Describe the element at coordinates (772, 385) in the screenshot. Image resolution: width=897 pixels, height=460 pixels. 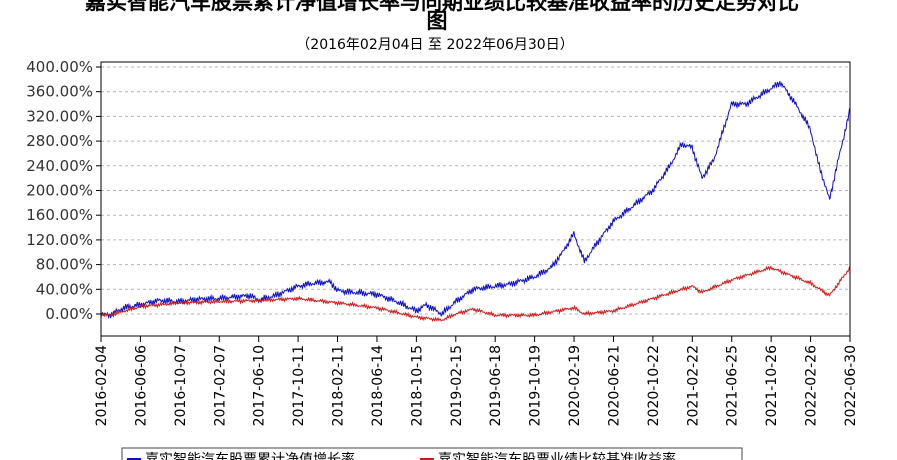
I see `x-tick-label: 2021-10-26` at that location.